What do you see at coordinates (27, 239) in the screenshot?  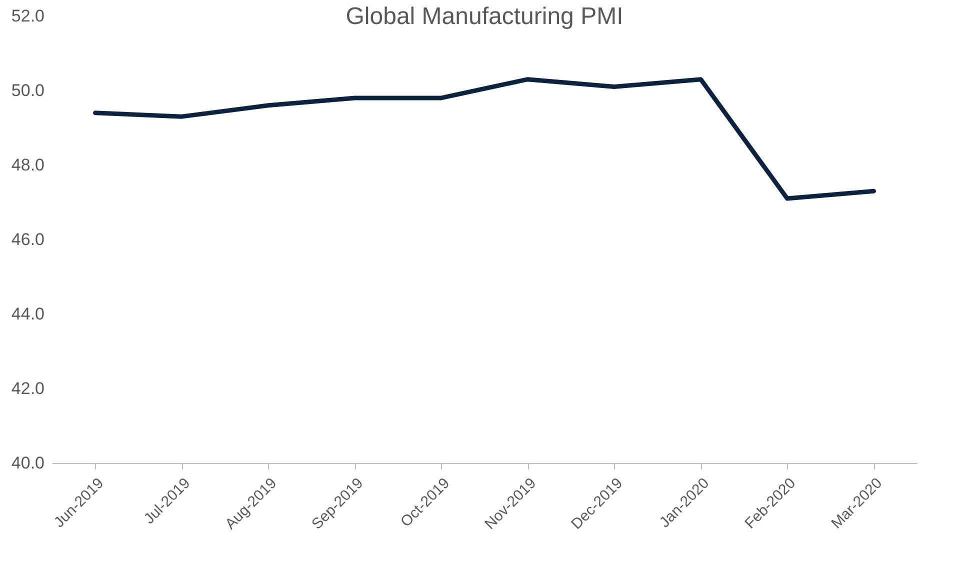 I see `y-tick-label: 46.0` at bounding box center [27, 239].